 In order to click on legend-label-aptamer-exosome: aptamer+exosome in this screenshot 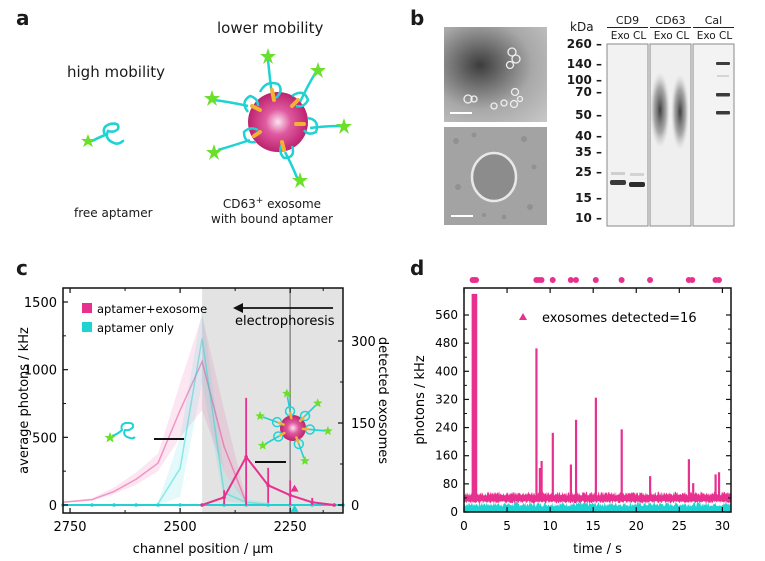, I will do `click(152, 309)`.